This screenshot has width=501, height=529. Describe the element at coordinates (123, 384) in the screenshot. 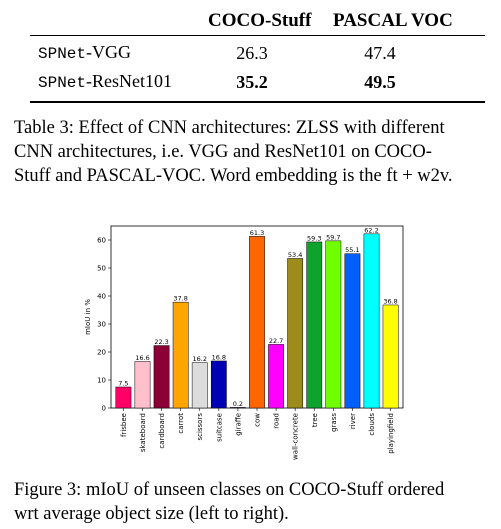

I see `bar-value-label: 7.5` at that location.